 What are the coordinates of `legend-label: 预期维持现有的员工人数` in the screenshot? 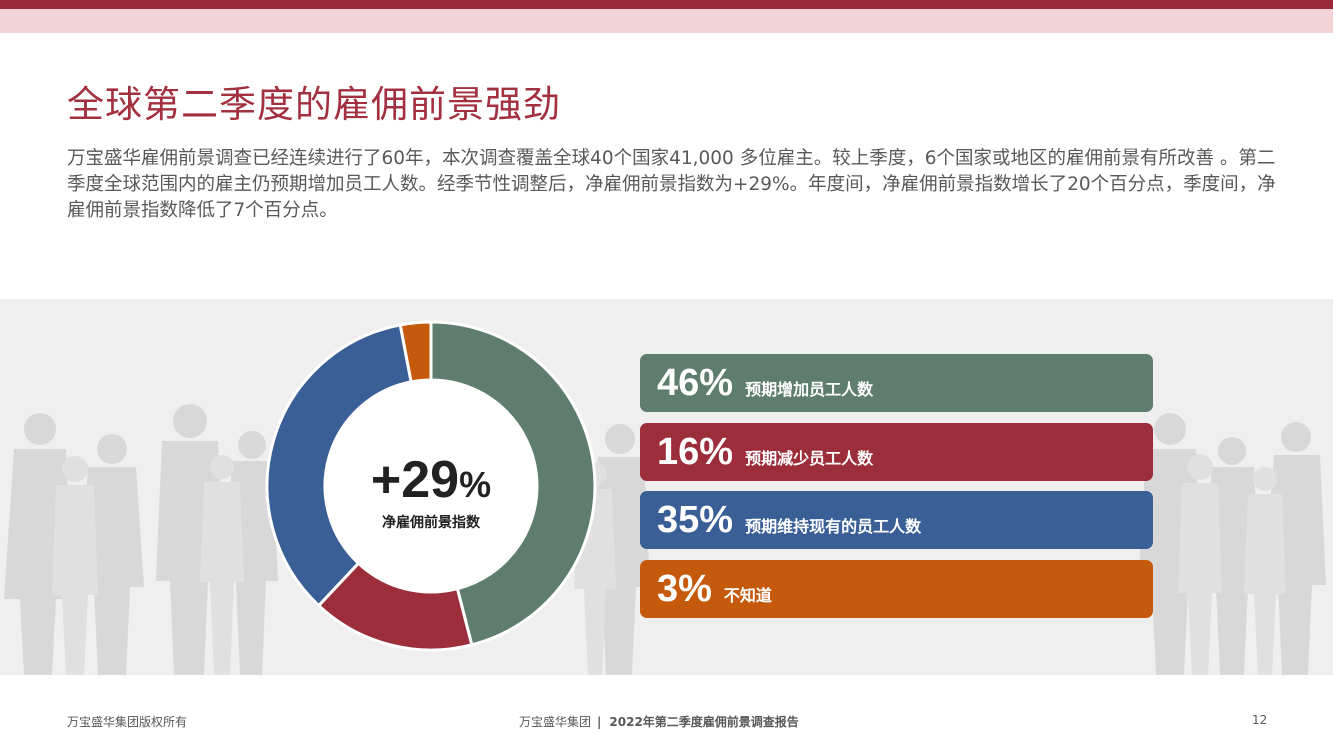 It's located at (833, 526).